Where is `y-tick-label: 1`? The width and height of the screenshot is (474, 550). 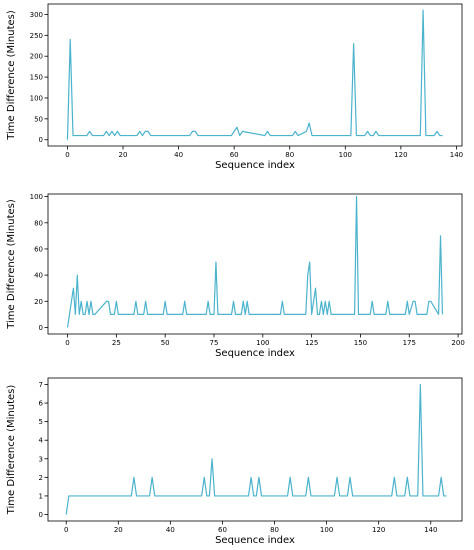 y-tick-label: 1 is located at coordinates (41, 496).